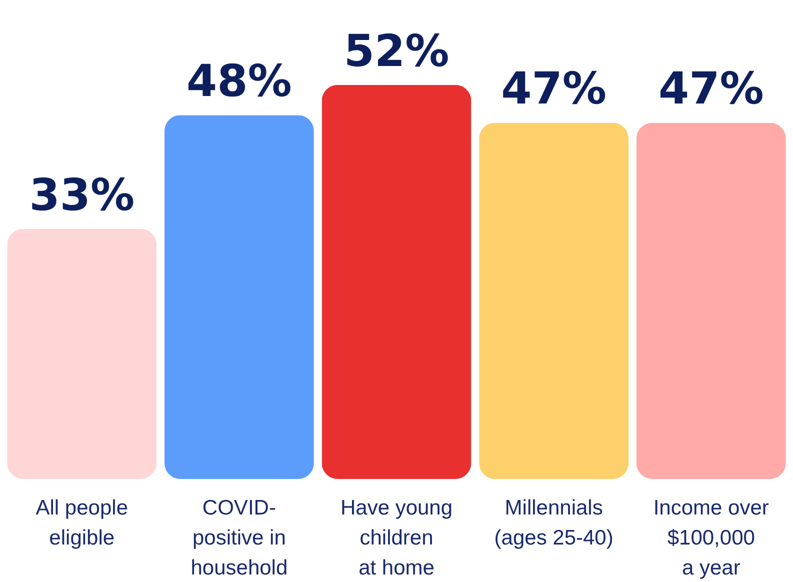 This screenshot has width=793, height=582. I want to click on data-label: 48%, so click(239, 82).